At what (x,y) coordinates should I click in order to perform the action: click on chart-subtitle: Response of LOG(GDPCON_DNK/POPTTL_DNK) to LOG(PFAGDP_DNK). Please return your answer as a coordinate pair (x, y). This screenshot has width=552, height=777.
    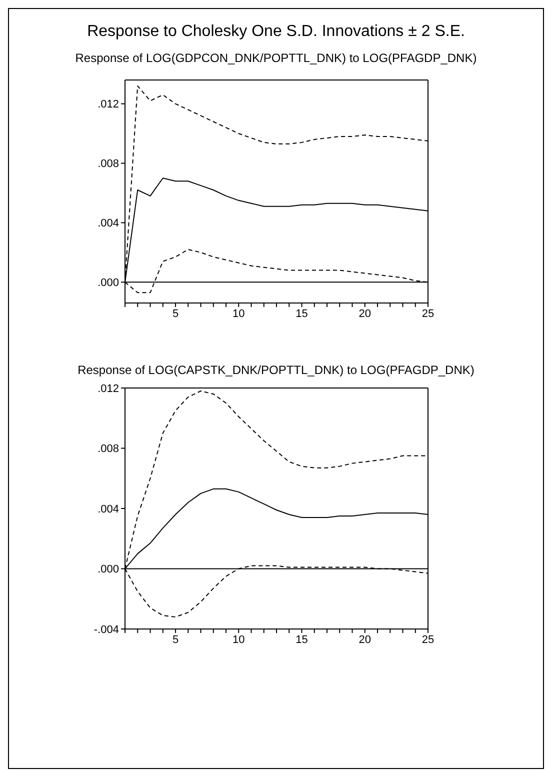
    Looking at the image, I should click on (276, 58).